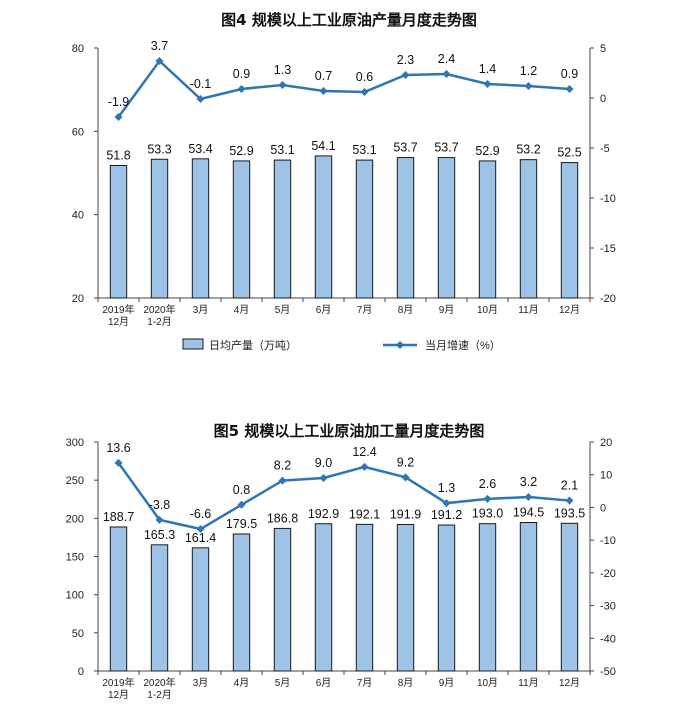 The image size is (698, 708). Describe the element at coordinates (159, 149) in the screenshot. I see `chart1-bar-label: 53.3` at that location.